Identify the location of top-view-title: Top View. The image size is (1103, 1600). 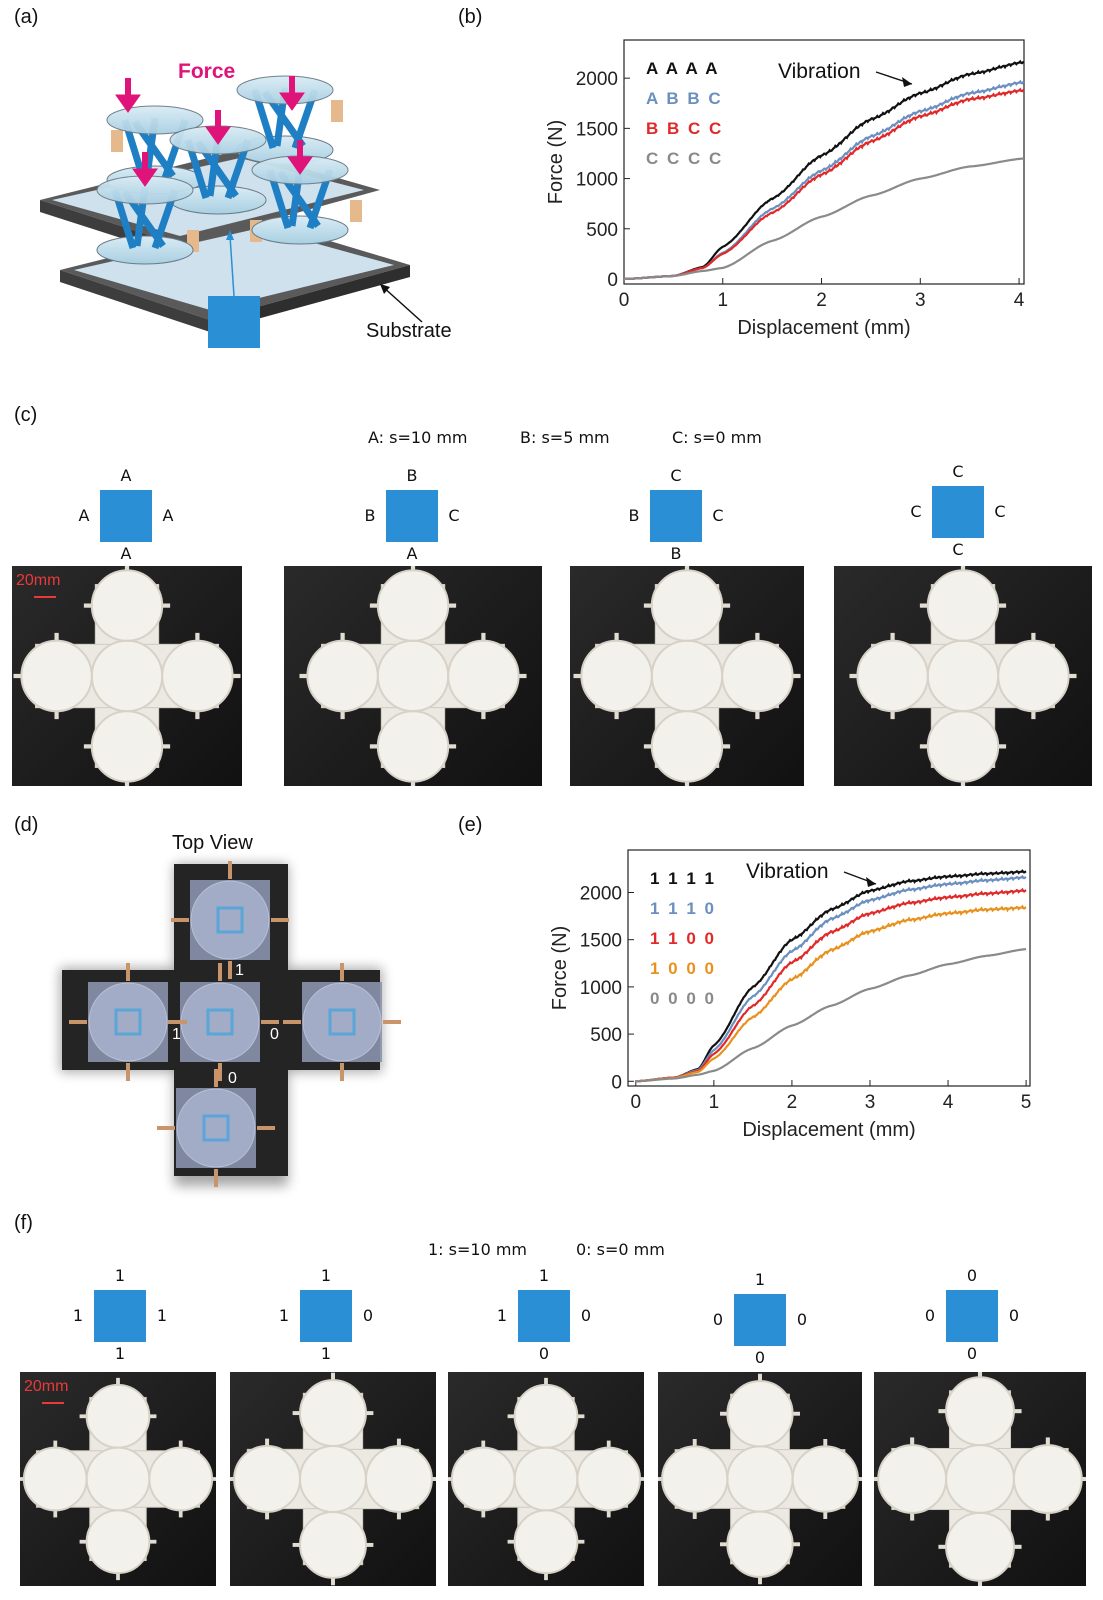
(212, 843).